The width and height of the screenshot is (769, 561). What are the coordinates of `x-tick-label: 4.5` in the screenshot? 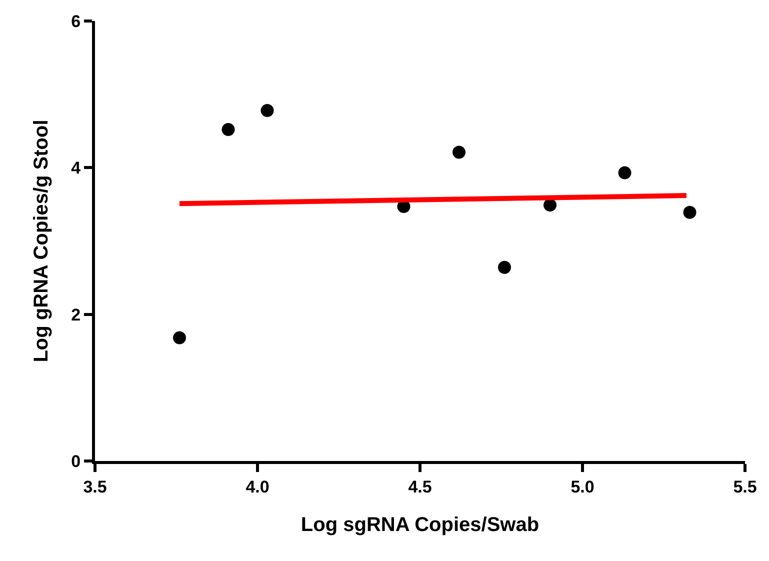 It's located at (420, 486).